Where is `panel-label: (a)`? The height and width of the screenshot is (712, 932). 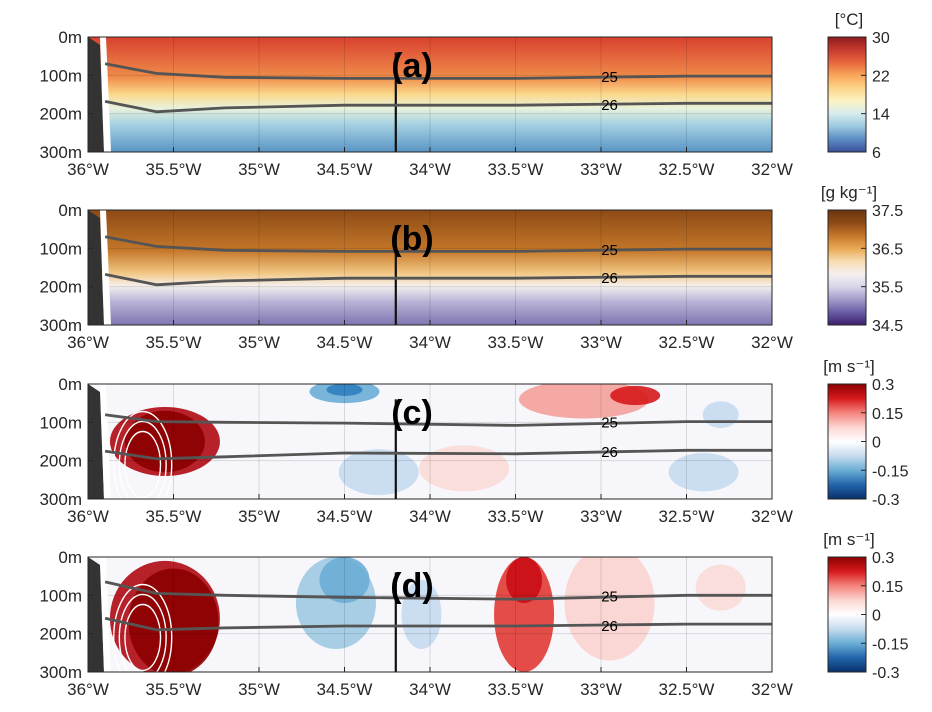
panel-label: (a) is located at coordinates (412, 66).